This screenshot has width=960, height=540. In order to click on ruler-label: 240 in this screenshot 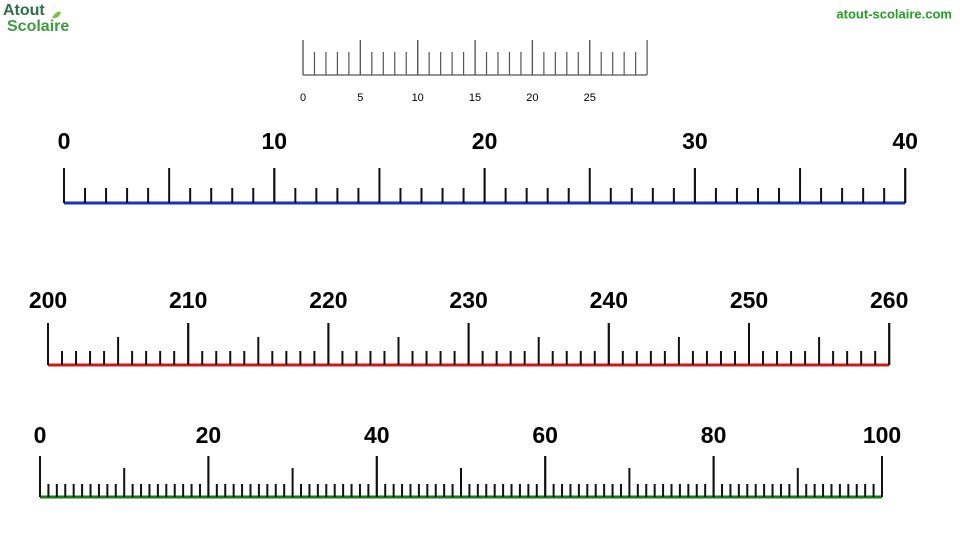, I will do `click(609, 300)`.